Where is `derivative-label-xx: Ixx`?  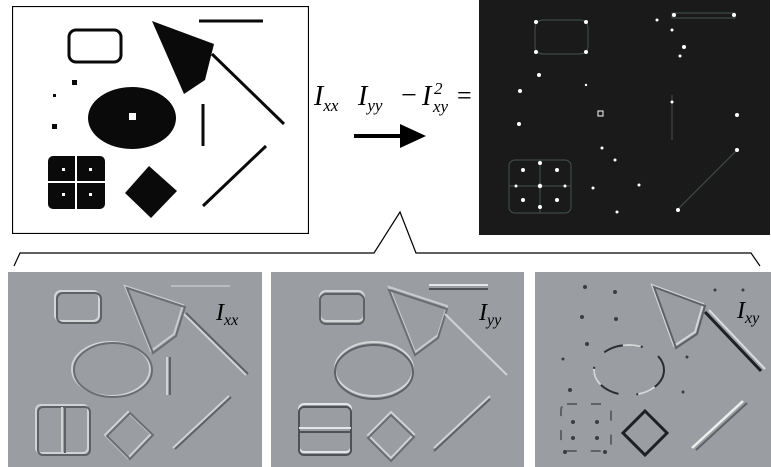
derivative-label-xx: Ixx is located at coordinates (226, 314).